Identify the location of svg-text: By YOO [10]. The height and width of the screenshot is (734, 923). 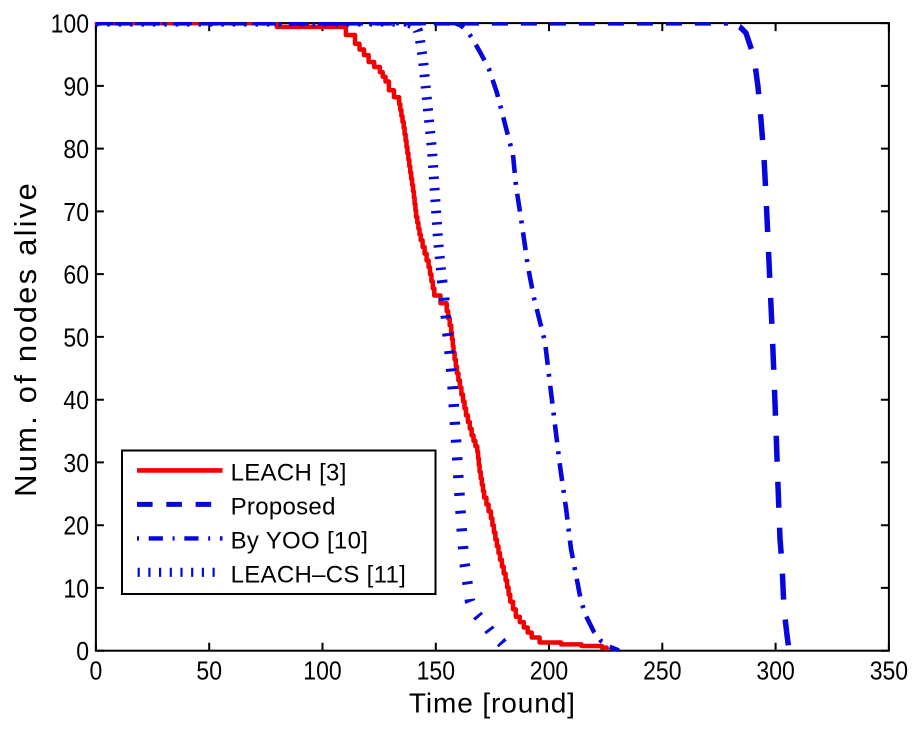
(300, 541).